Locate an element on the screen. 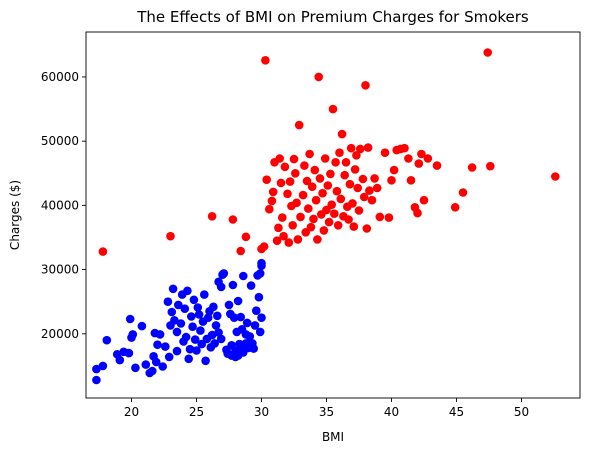  x-axis: 20 25 30 35 40 45 50 is located at coordinates (326, 408).